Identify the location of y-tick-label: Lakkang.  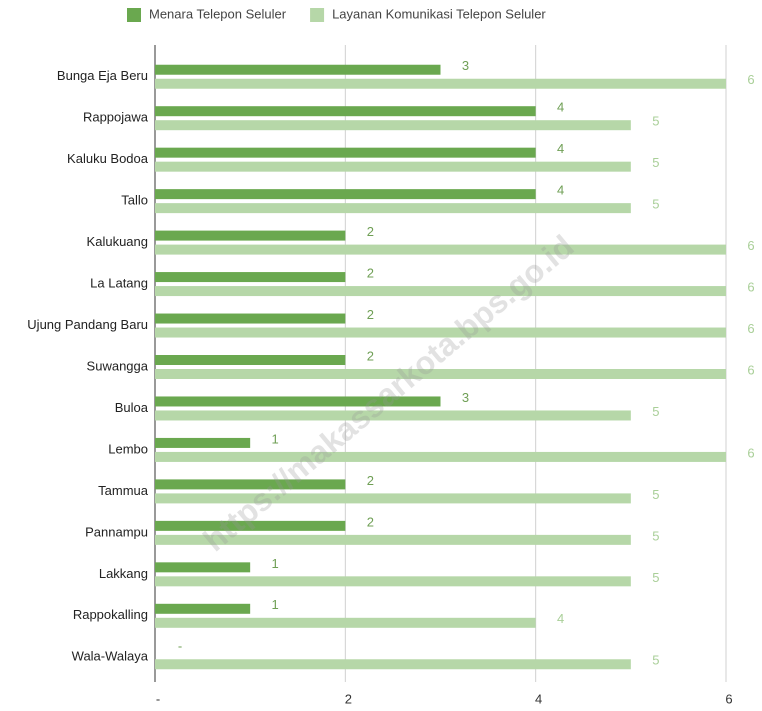
(123, 573).